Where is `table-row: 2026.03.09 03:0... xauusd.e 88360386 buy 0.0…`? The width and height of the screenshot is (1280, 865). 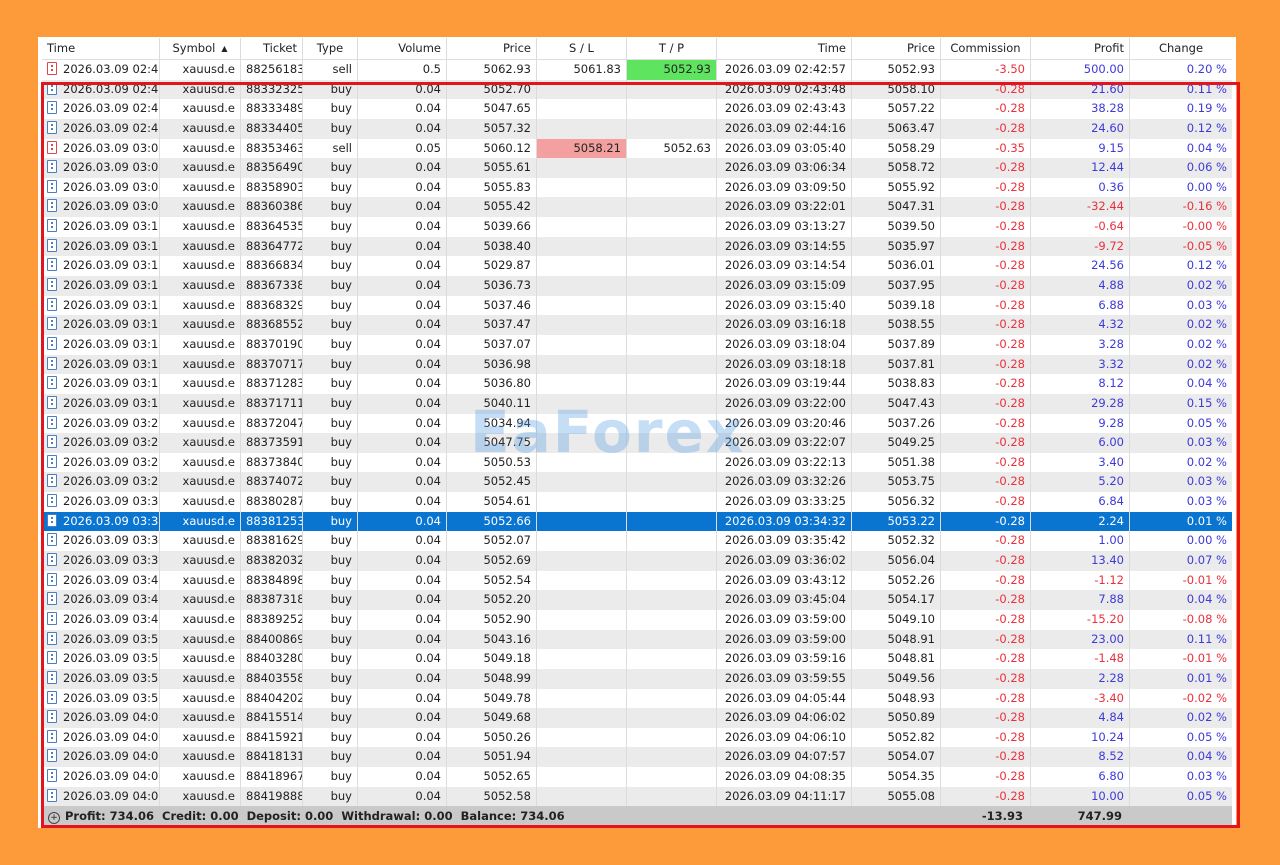
table-row: 2026.03.09 03:0... xauusd.e 88360386 buy 0.0… is located at coordinates (637, 207).